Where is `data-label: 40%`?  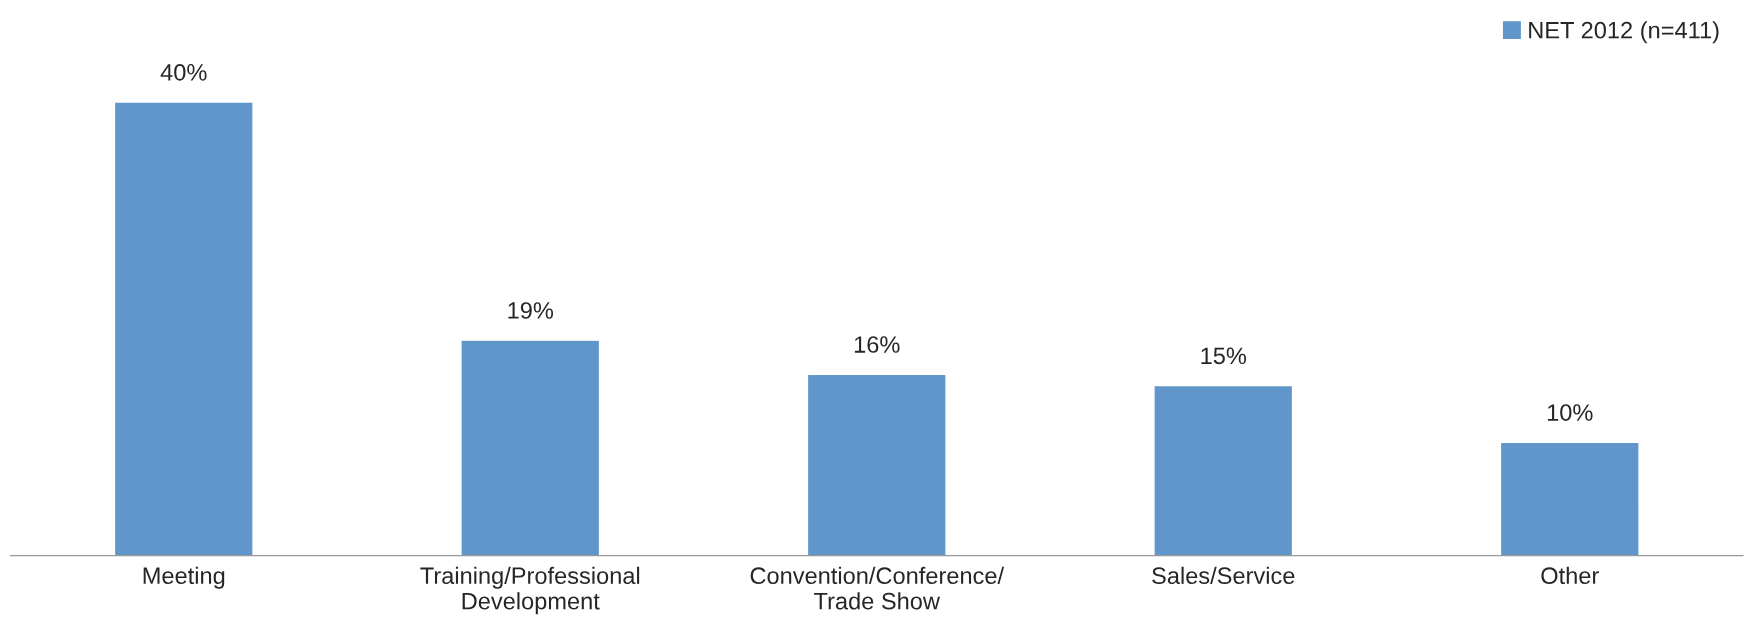
data-label: 40% is located at coordinates (183, 72).